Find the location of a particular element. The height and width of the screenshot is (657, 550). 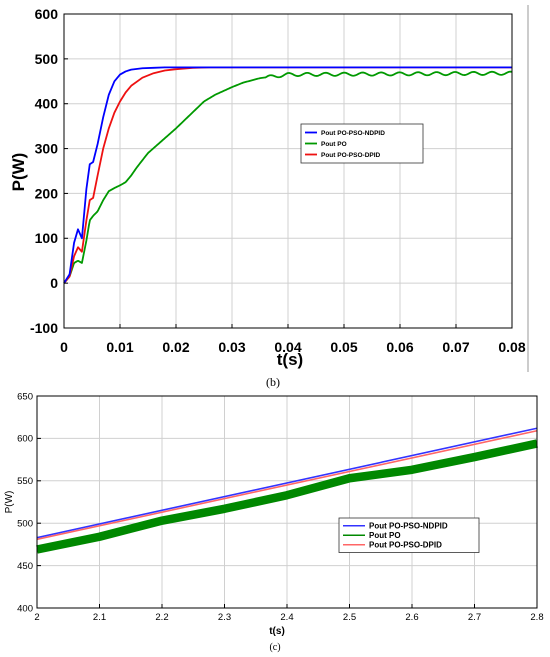

x-tick-label: 0.06 is located at coordinates (399, 347).